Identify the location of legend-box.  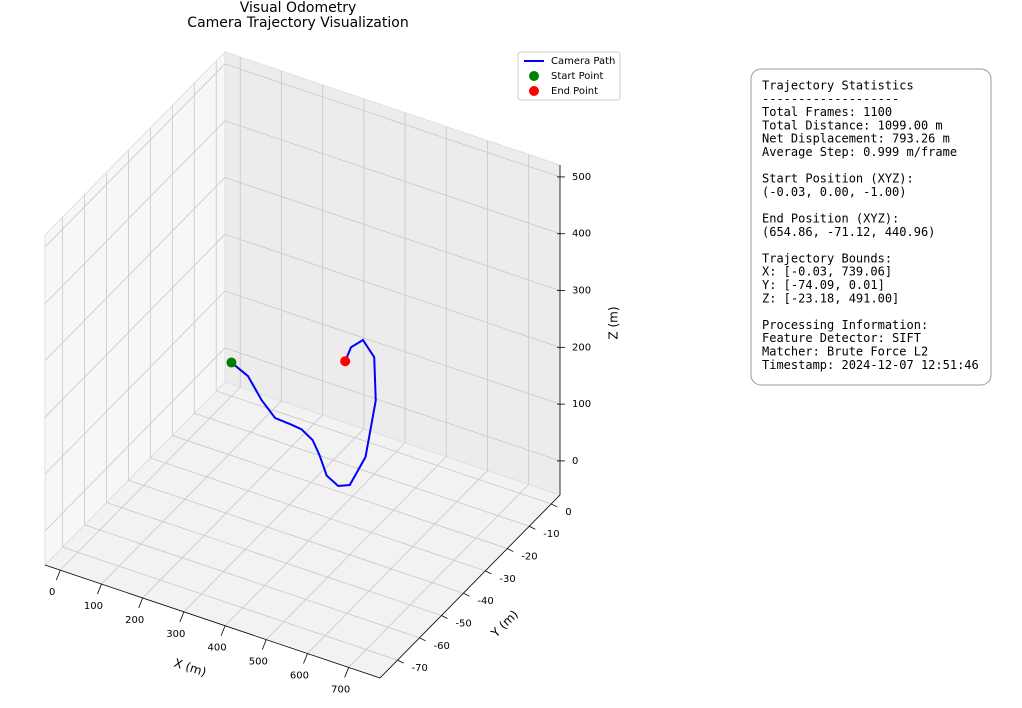
(569, 76).